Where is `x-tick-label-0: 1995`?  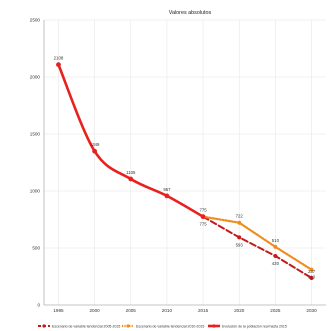 x-tick-label-0: 1995 is located at coordinates (58, 310).